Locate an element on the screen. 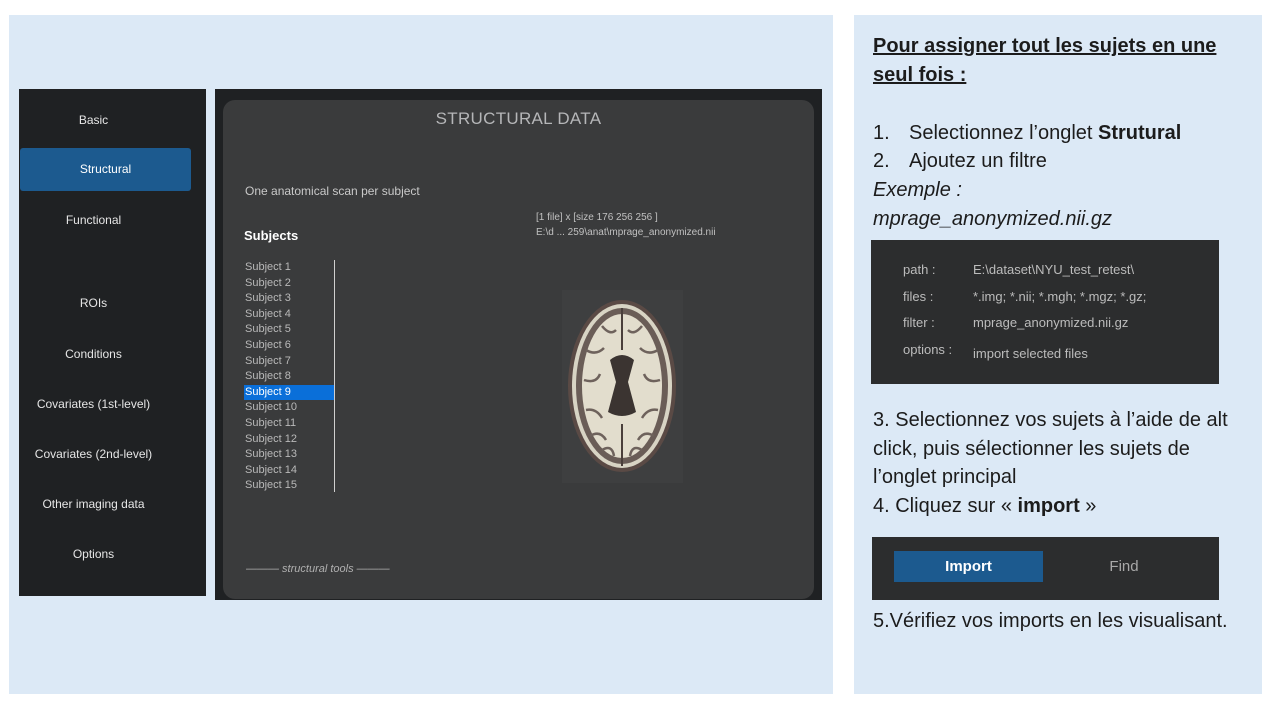 Image resolution: width=1280 pixels, height=720 pixels. example-label: Exemple : is located at coordinates (917, 190).